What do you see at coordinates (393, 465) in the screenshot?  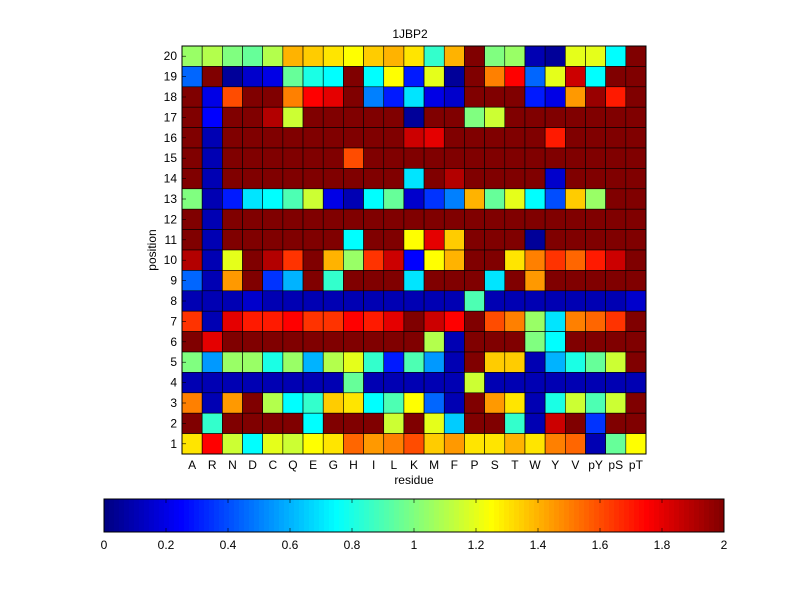 I see `x-tick-label-L: L` at bounding box center [393, 465].